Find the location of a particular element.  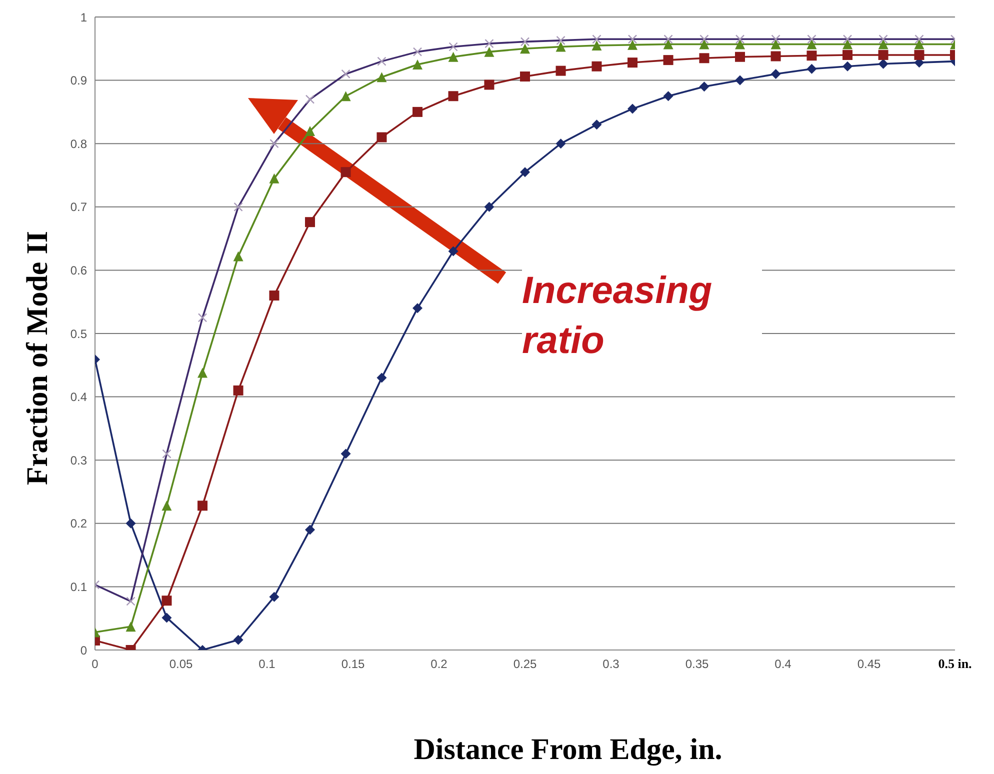

x-tick-label: 0.5 in. is located at coordinates (955, 663).